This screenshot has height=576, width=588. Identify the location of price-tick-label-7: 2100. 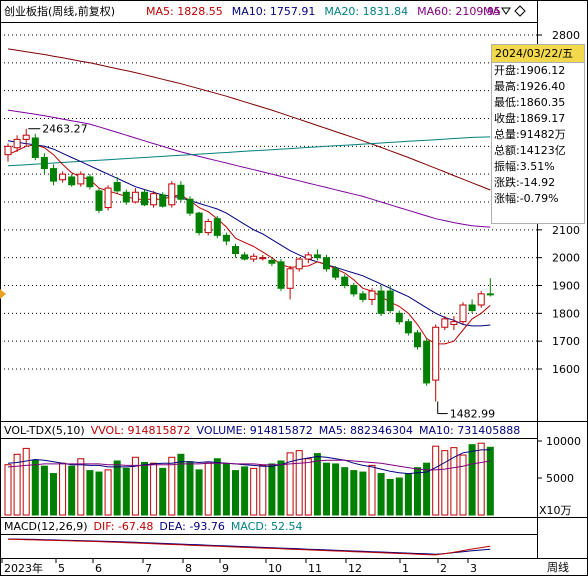
(566, 230).